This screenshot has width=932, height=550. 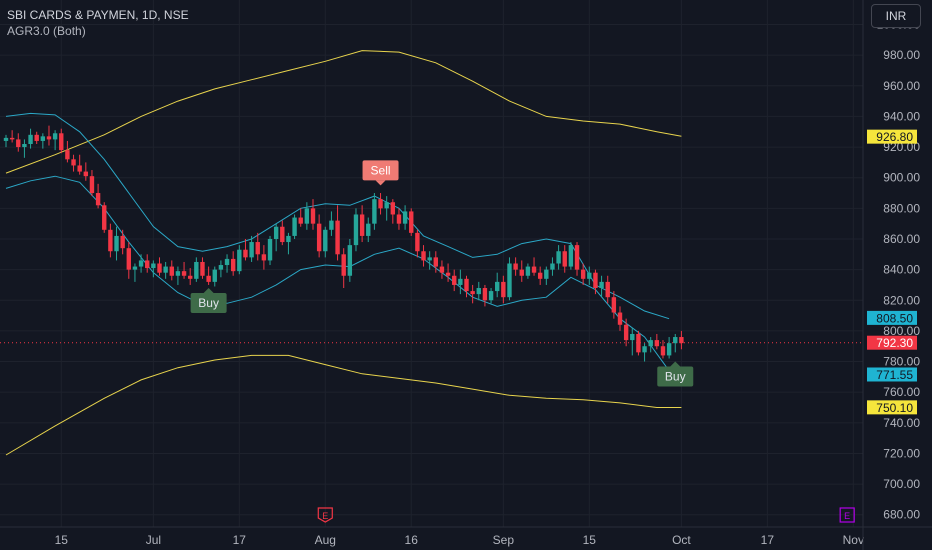 What do you see at coordinates (847, 515) in the screenshot?
I see `earnings-marker-purple: E` at bounding box center [847, 515].